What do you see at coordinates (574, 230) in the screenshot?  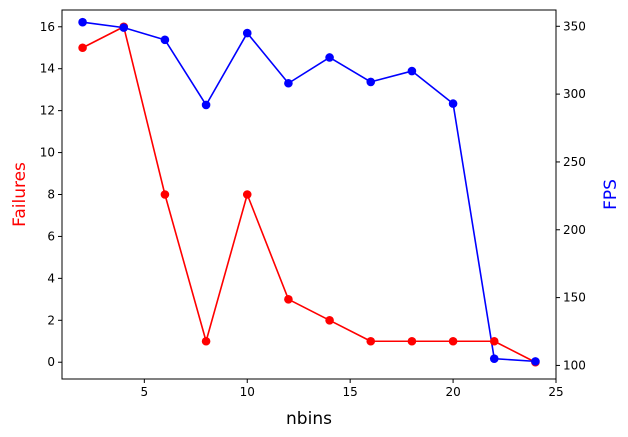 I see `right-tick-label: 200` at bounding box center [574, 230].